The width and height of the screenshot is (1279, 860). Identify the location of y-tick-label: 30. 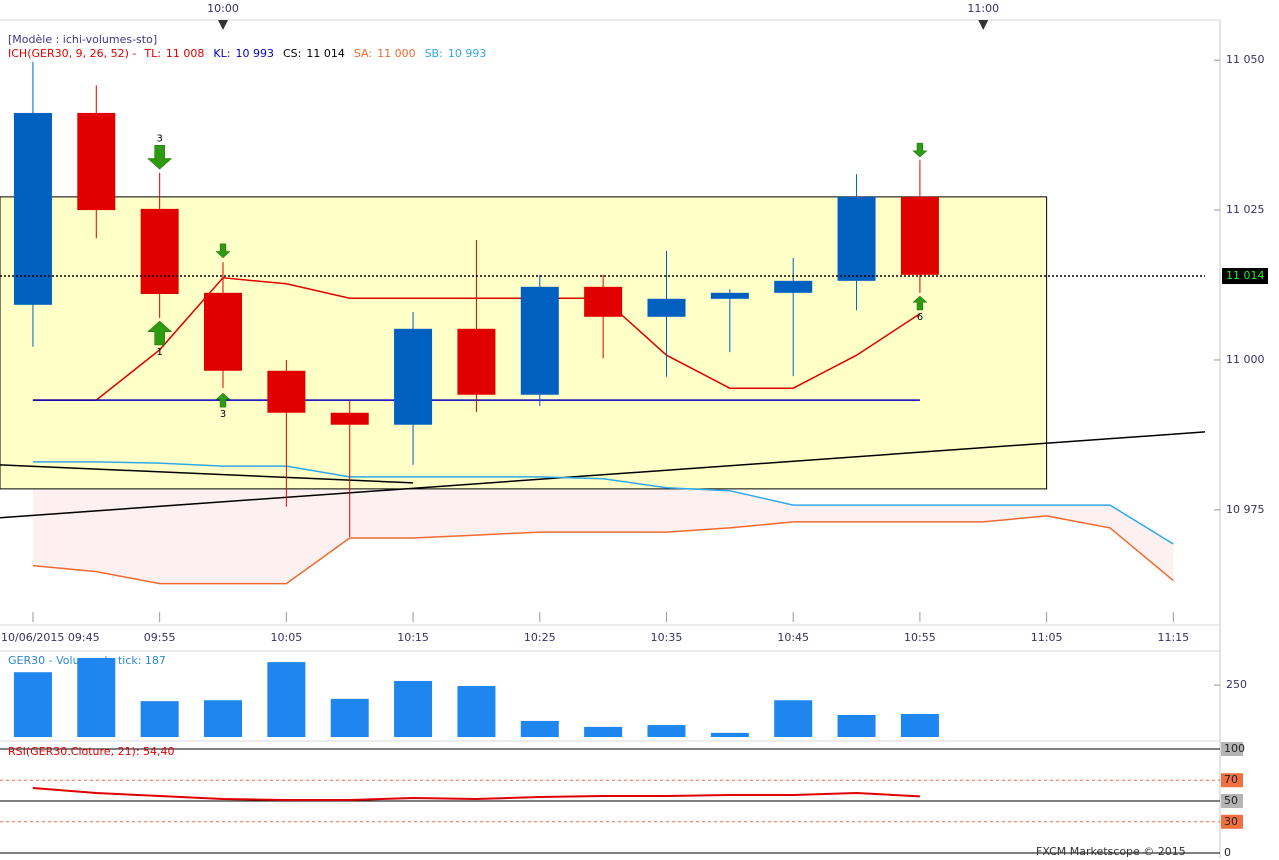
(1231, 821).